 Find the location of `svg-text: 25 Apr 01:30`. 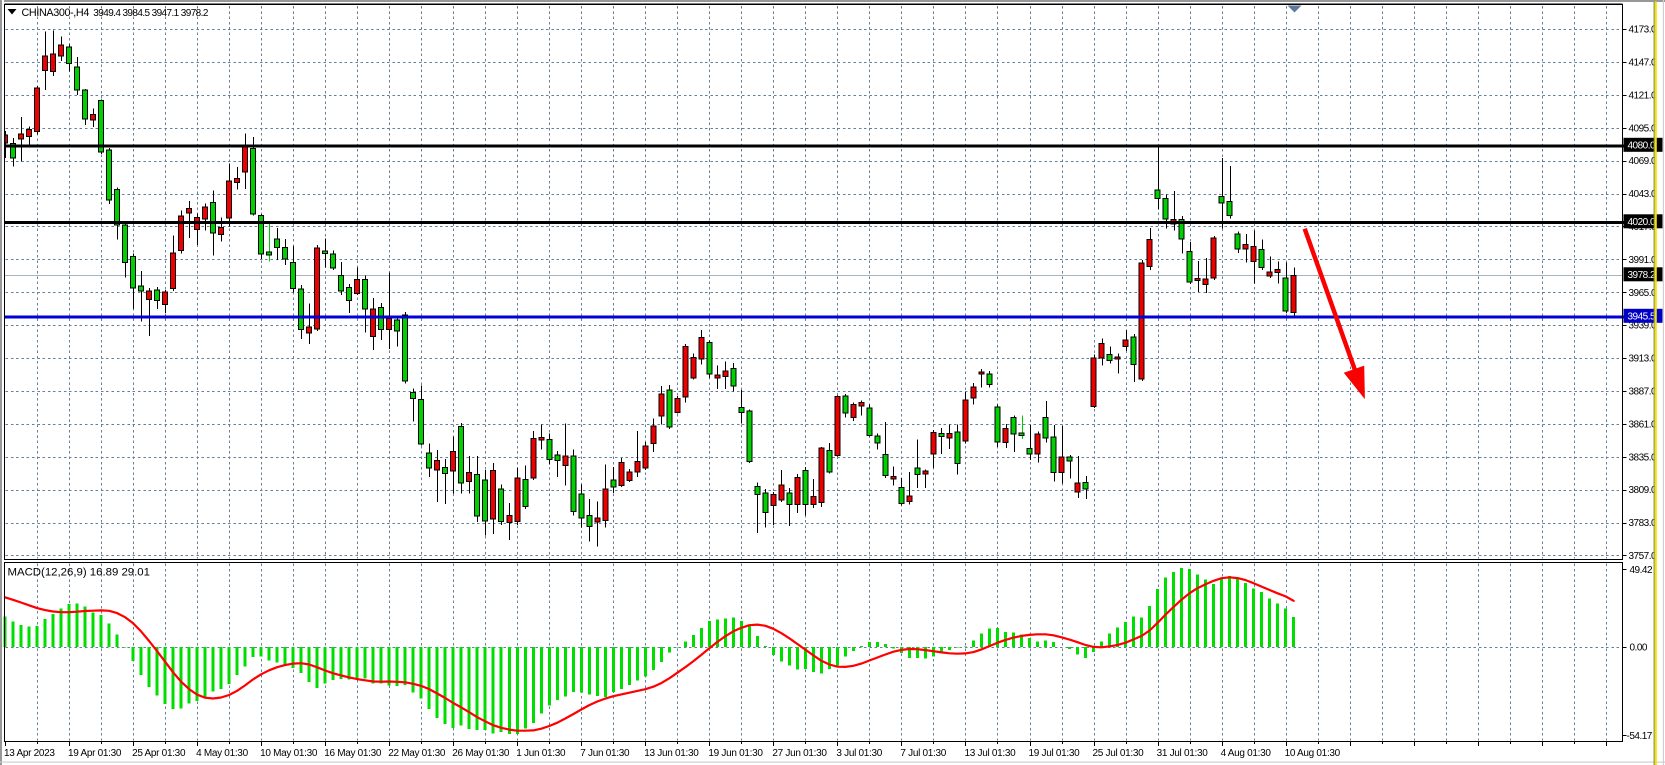

svg-text: 25 Apr 01:30 is located at coordinates (159, 753).